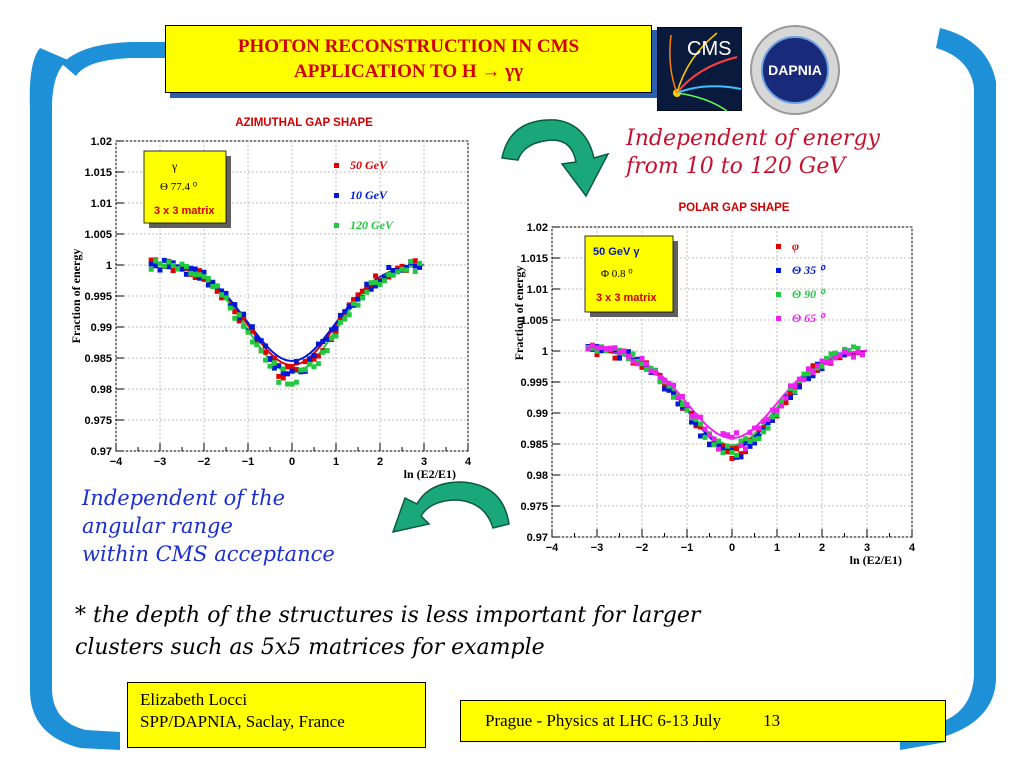  I want to click on angle-note-line-3: within CMS acceptance, so click(208, 554).